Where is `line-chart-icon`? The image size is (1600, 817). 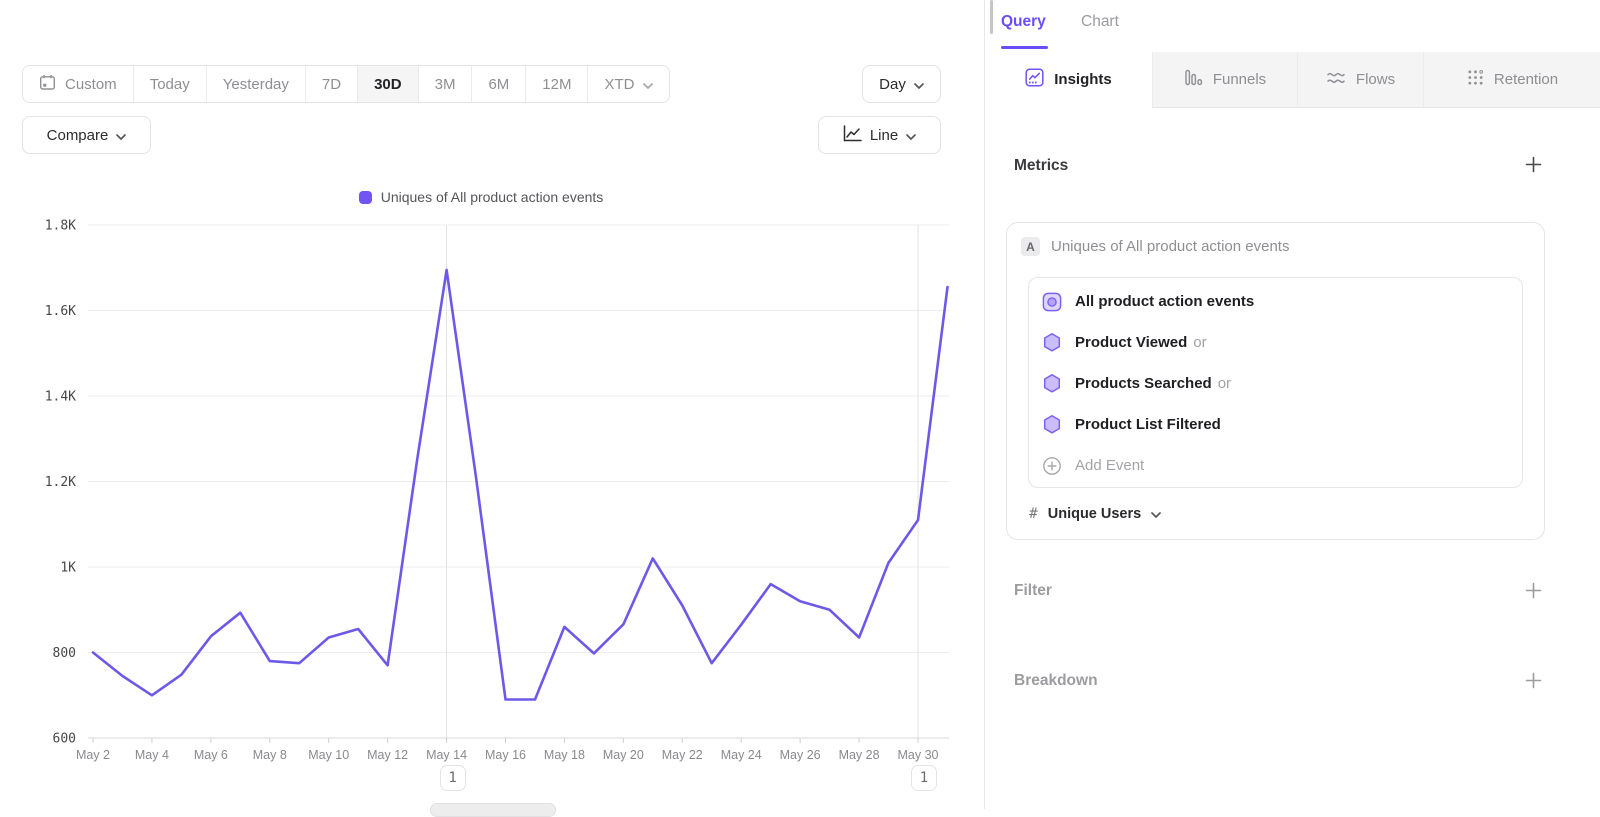
line-chart-icon is located at coordinates (852, 135).